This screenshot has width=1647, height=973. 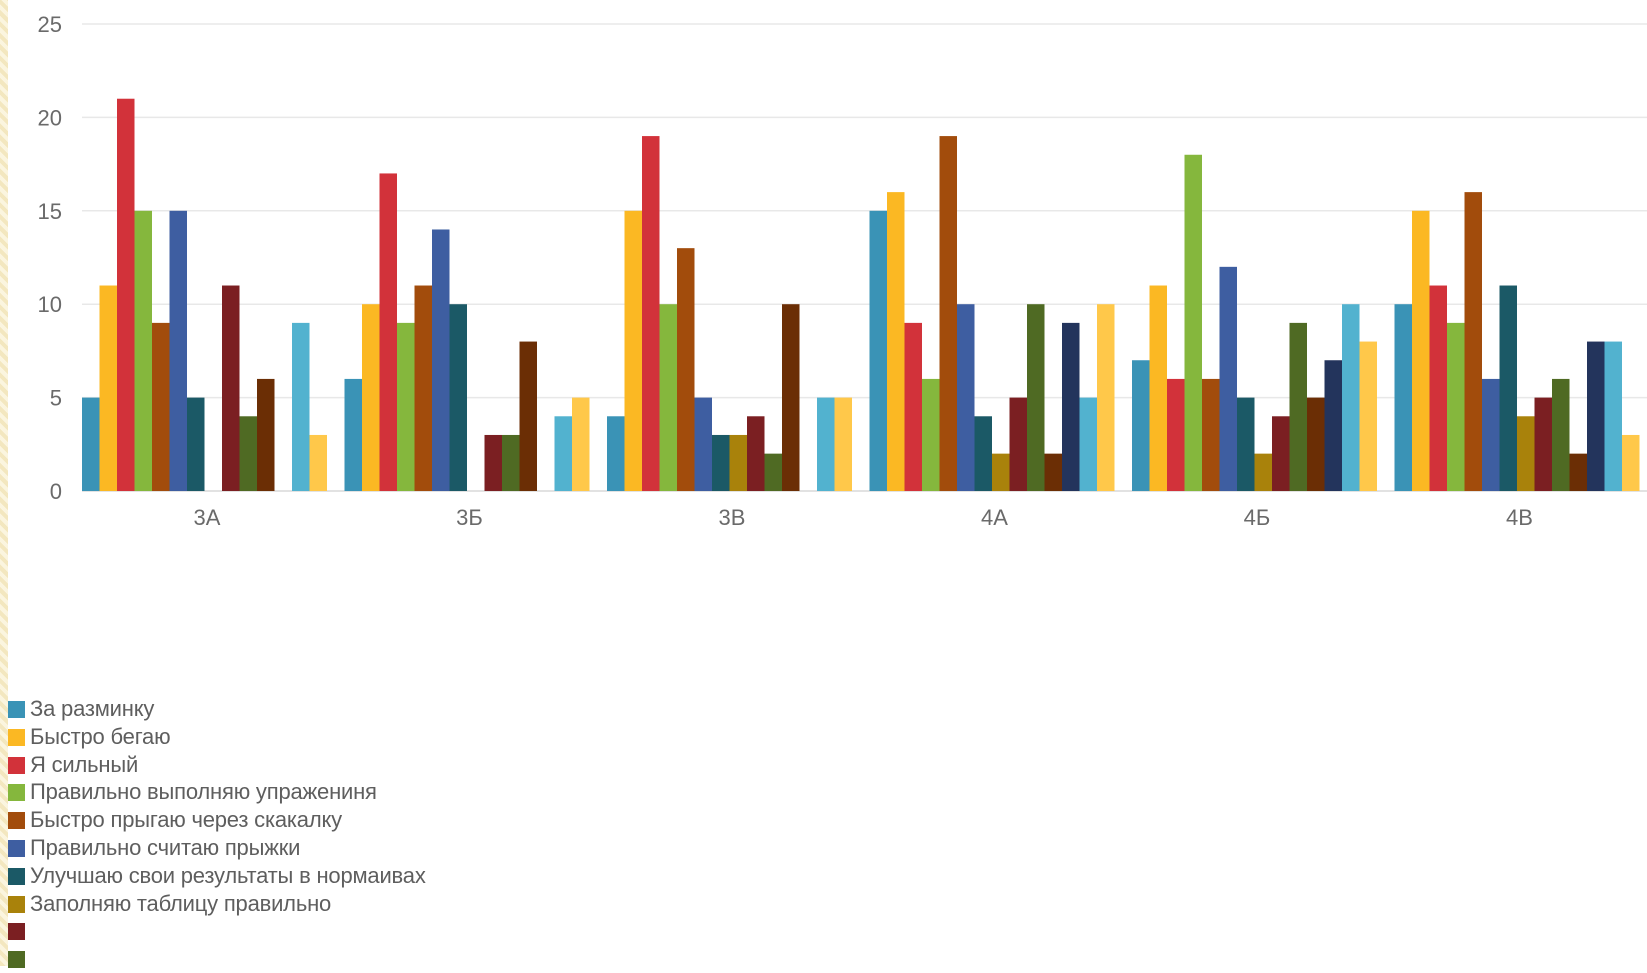 I want to click on x-tick-label: 3В, so click(x=732, y=517).